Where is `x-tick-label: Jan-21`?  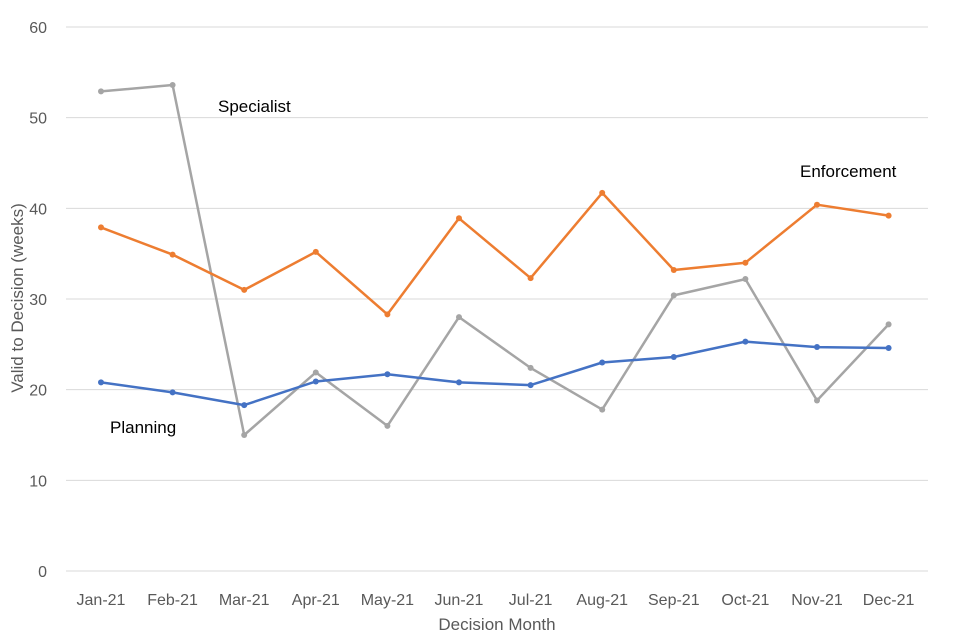
x-tick-label: Jan-21 is located at coordinates (101, 600).